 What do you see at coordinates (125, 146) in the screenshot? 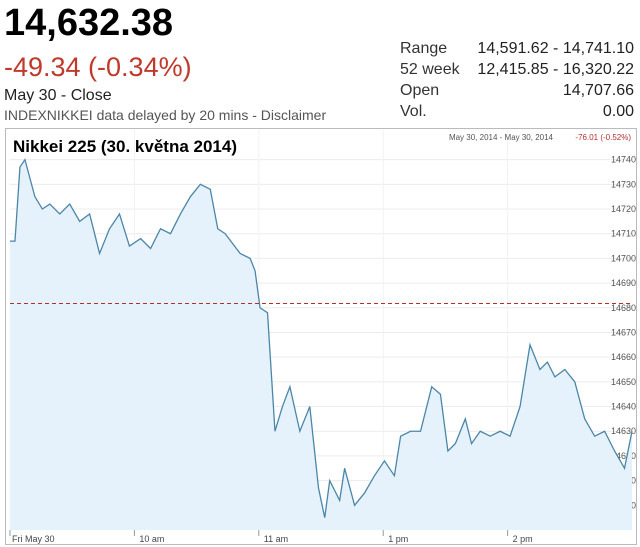
I see `chart-title: Nikkei 225 (30. května 2014)` at bounding box center [125, 146].